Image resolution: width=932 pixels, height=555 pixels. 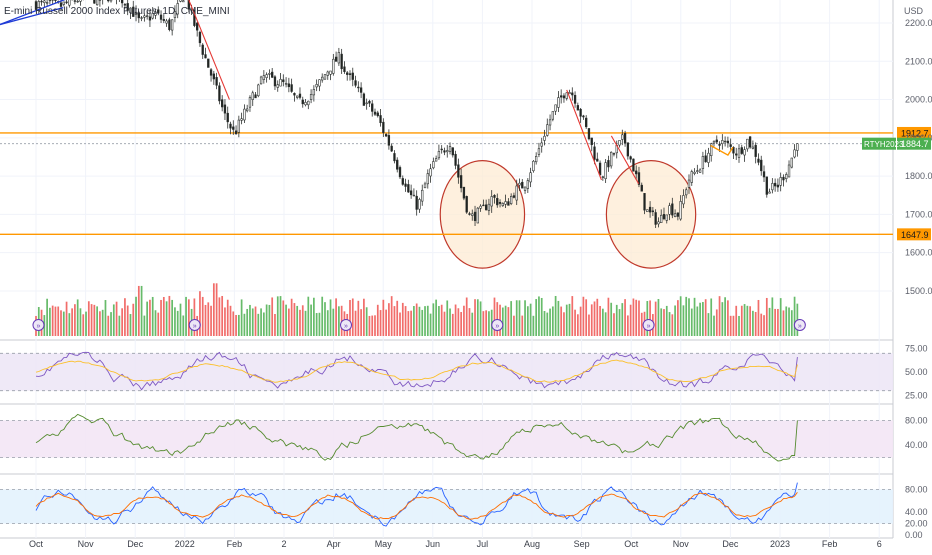 What do you see at coordinates (916, 512) in the screenshot?
I see `oscillator-axis-tick: 40.00` at bounding box center [916, 512].